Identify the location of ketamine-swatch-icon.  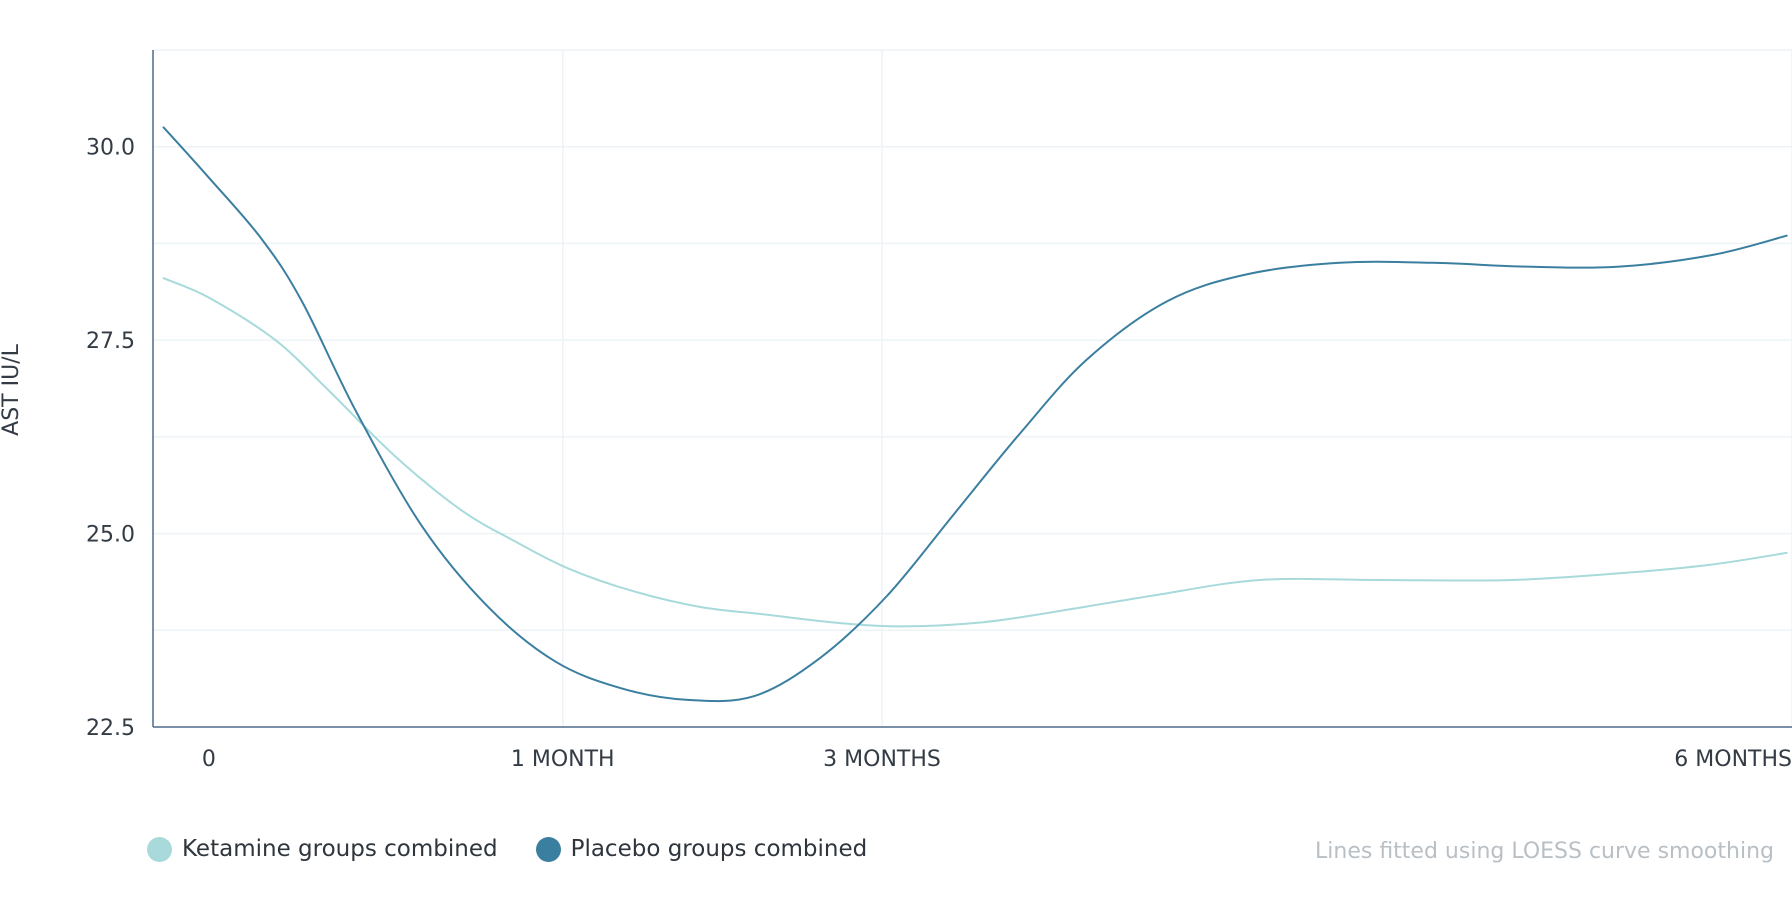
(159, 849).